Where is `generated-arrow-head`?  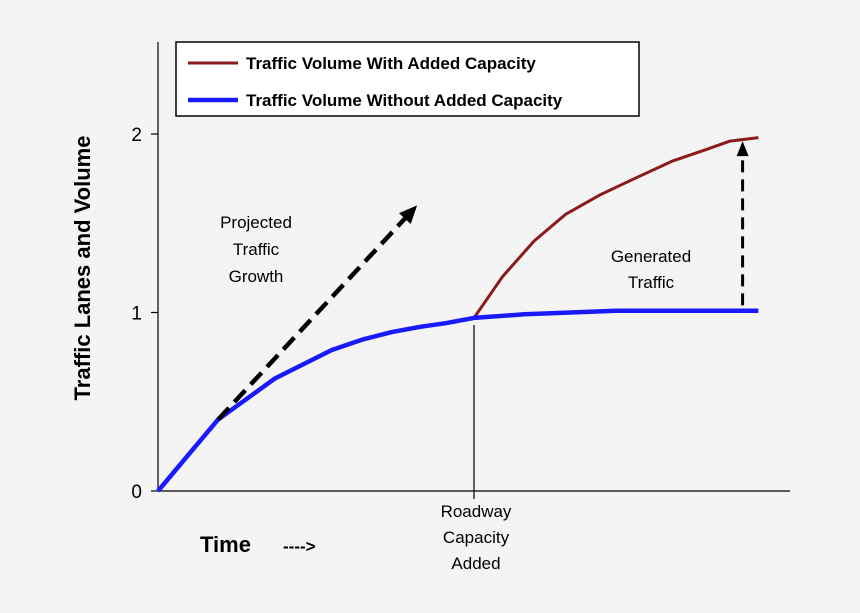
generated-arrow-head is located at coordinates (742, 149).